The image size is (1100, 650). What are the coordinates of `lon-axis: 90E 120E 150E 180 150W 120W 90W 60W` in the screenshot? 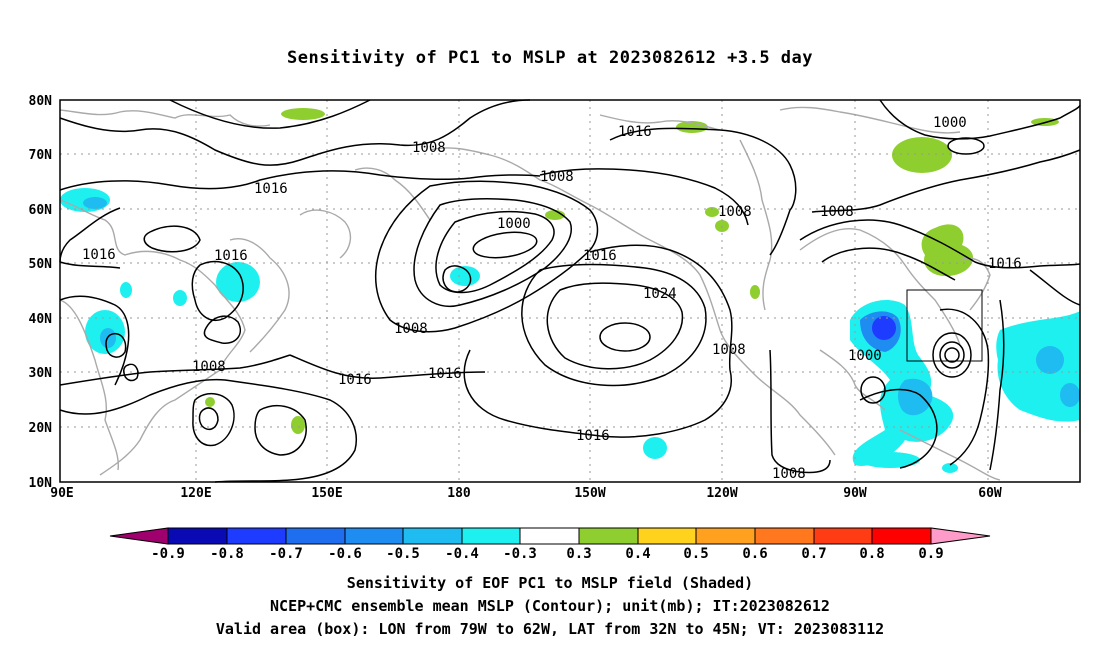 It's located at (526, 493).